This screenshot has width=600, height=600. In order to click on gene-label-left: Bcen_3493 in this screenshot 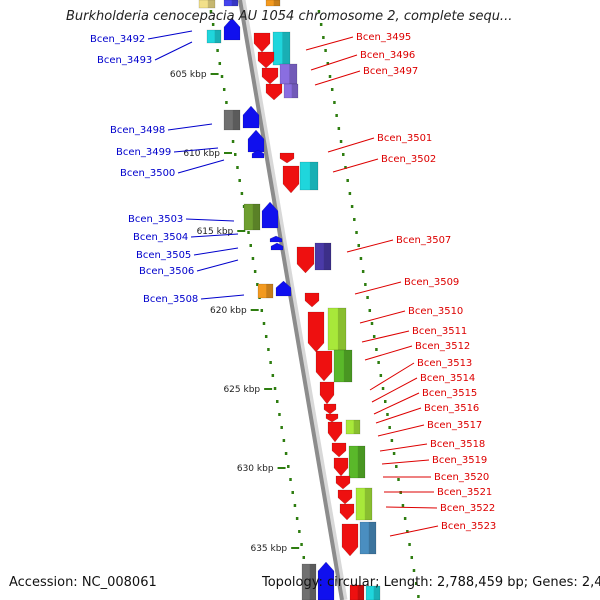, I will do `click(124, 60)`.